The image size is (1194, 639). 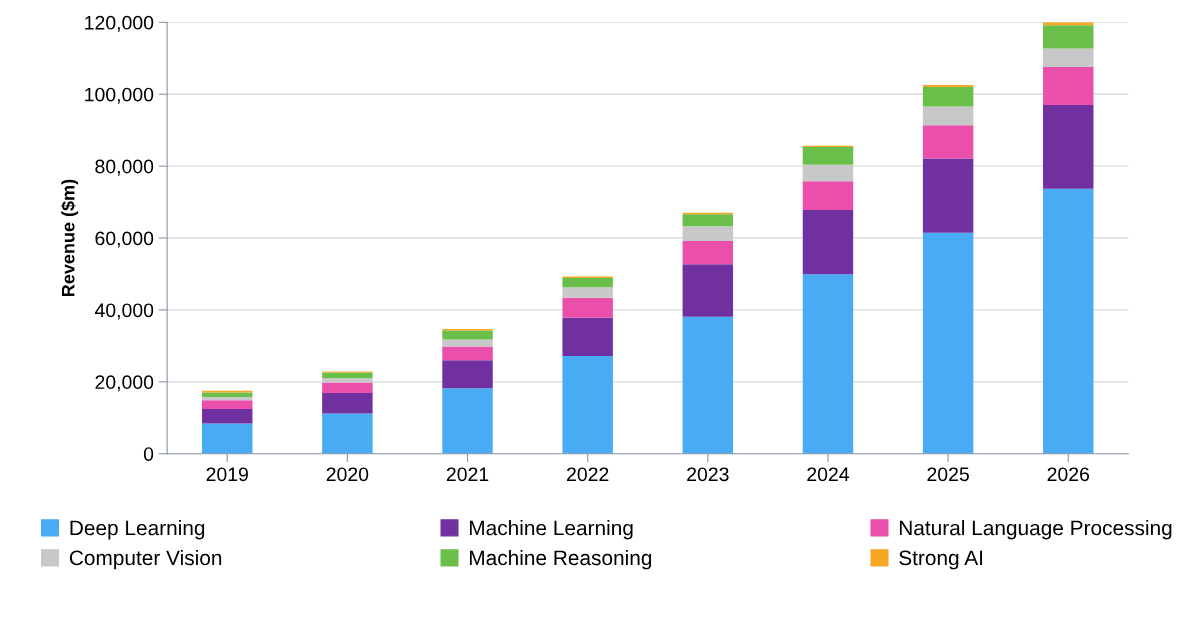 What do you see at coordinates (69, 238) in the screenshot?
I see `y-axis-title: Revenue ($m)` at bounding box center [69, 238].